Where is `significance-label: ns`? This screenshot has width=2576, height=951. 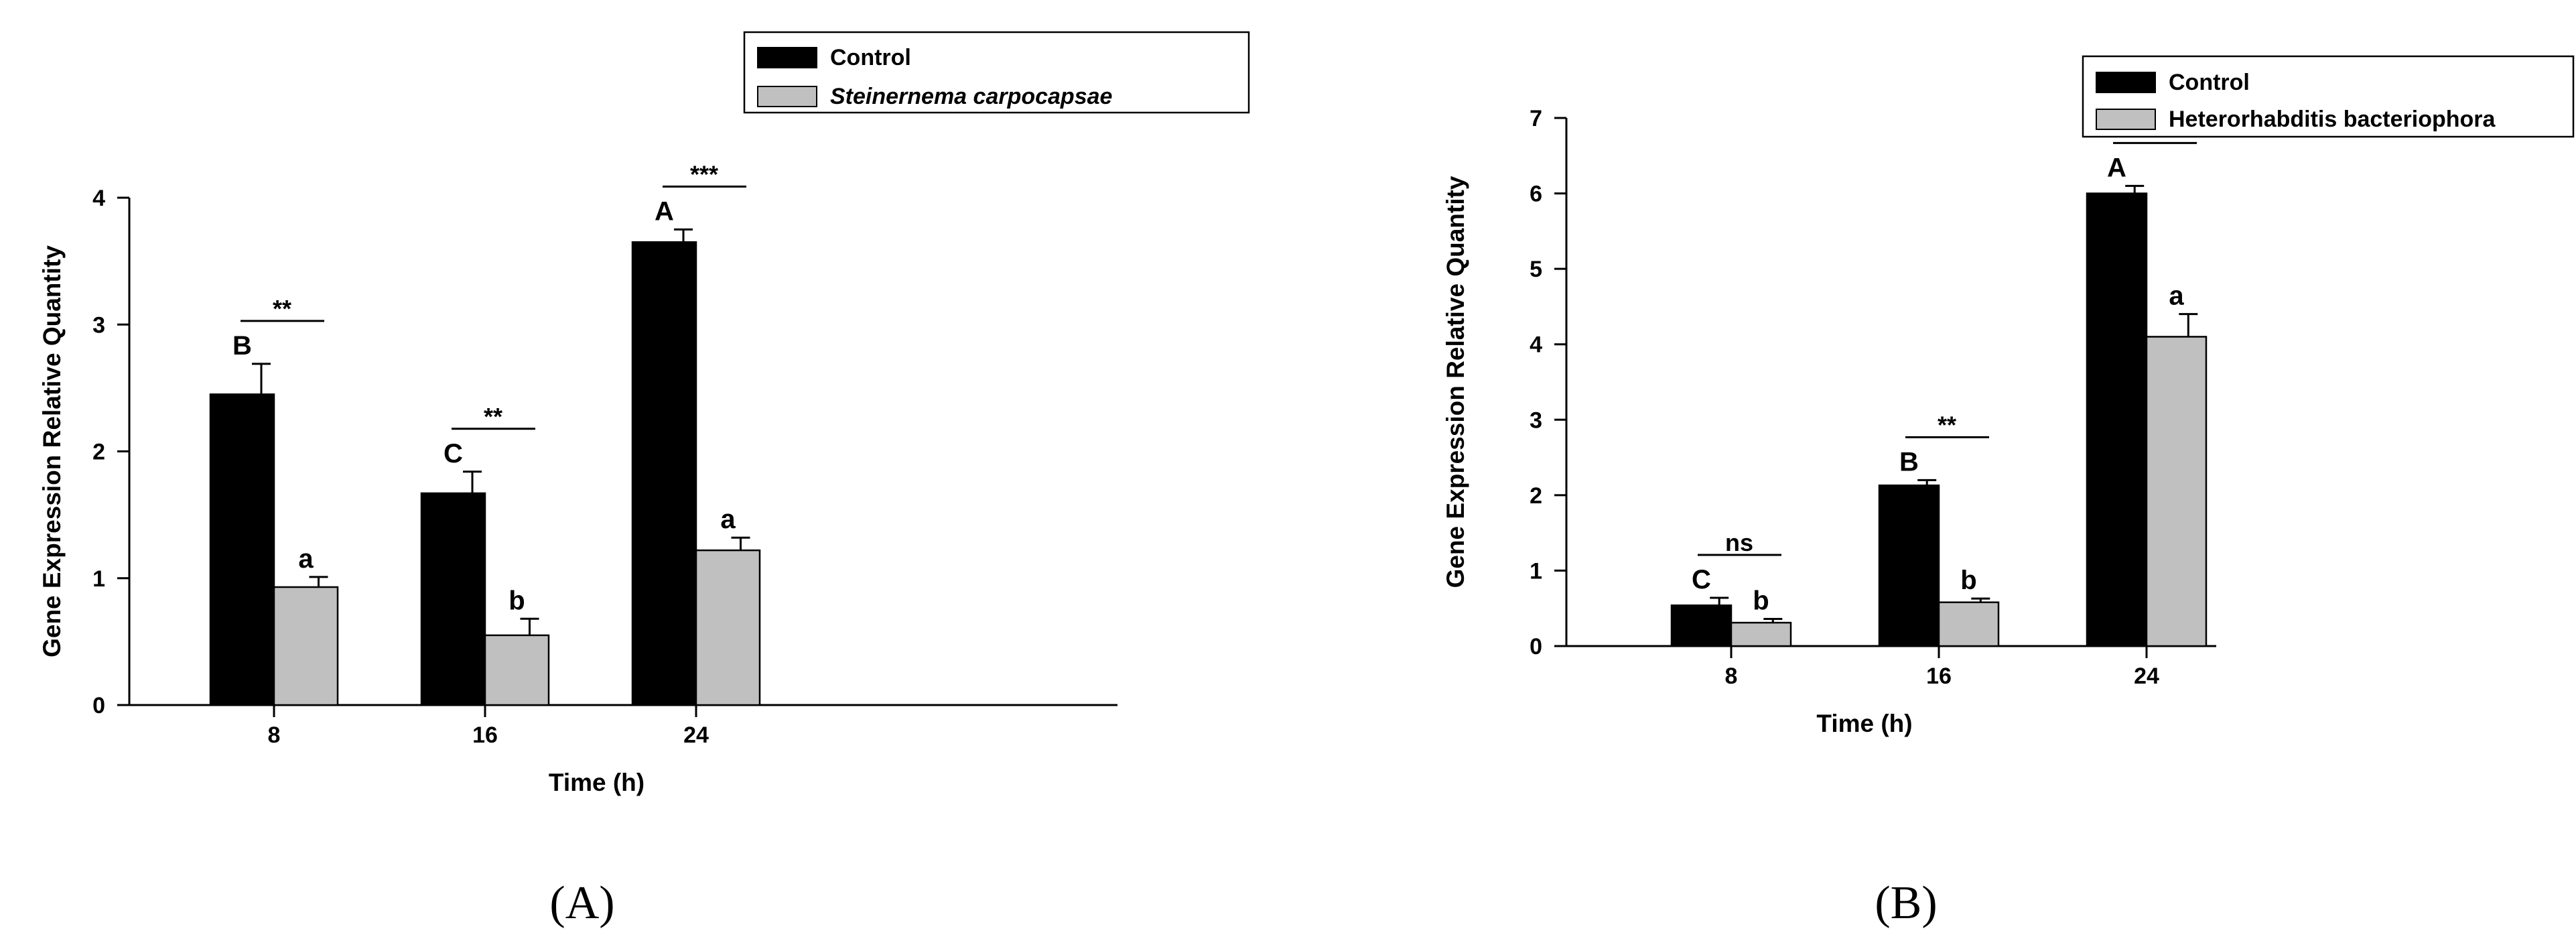 significance-label: ns is located at coordinates (1739, 543).